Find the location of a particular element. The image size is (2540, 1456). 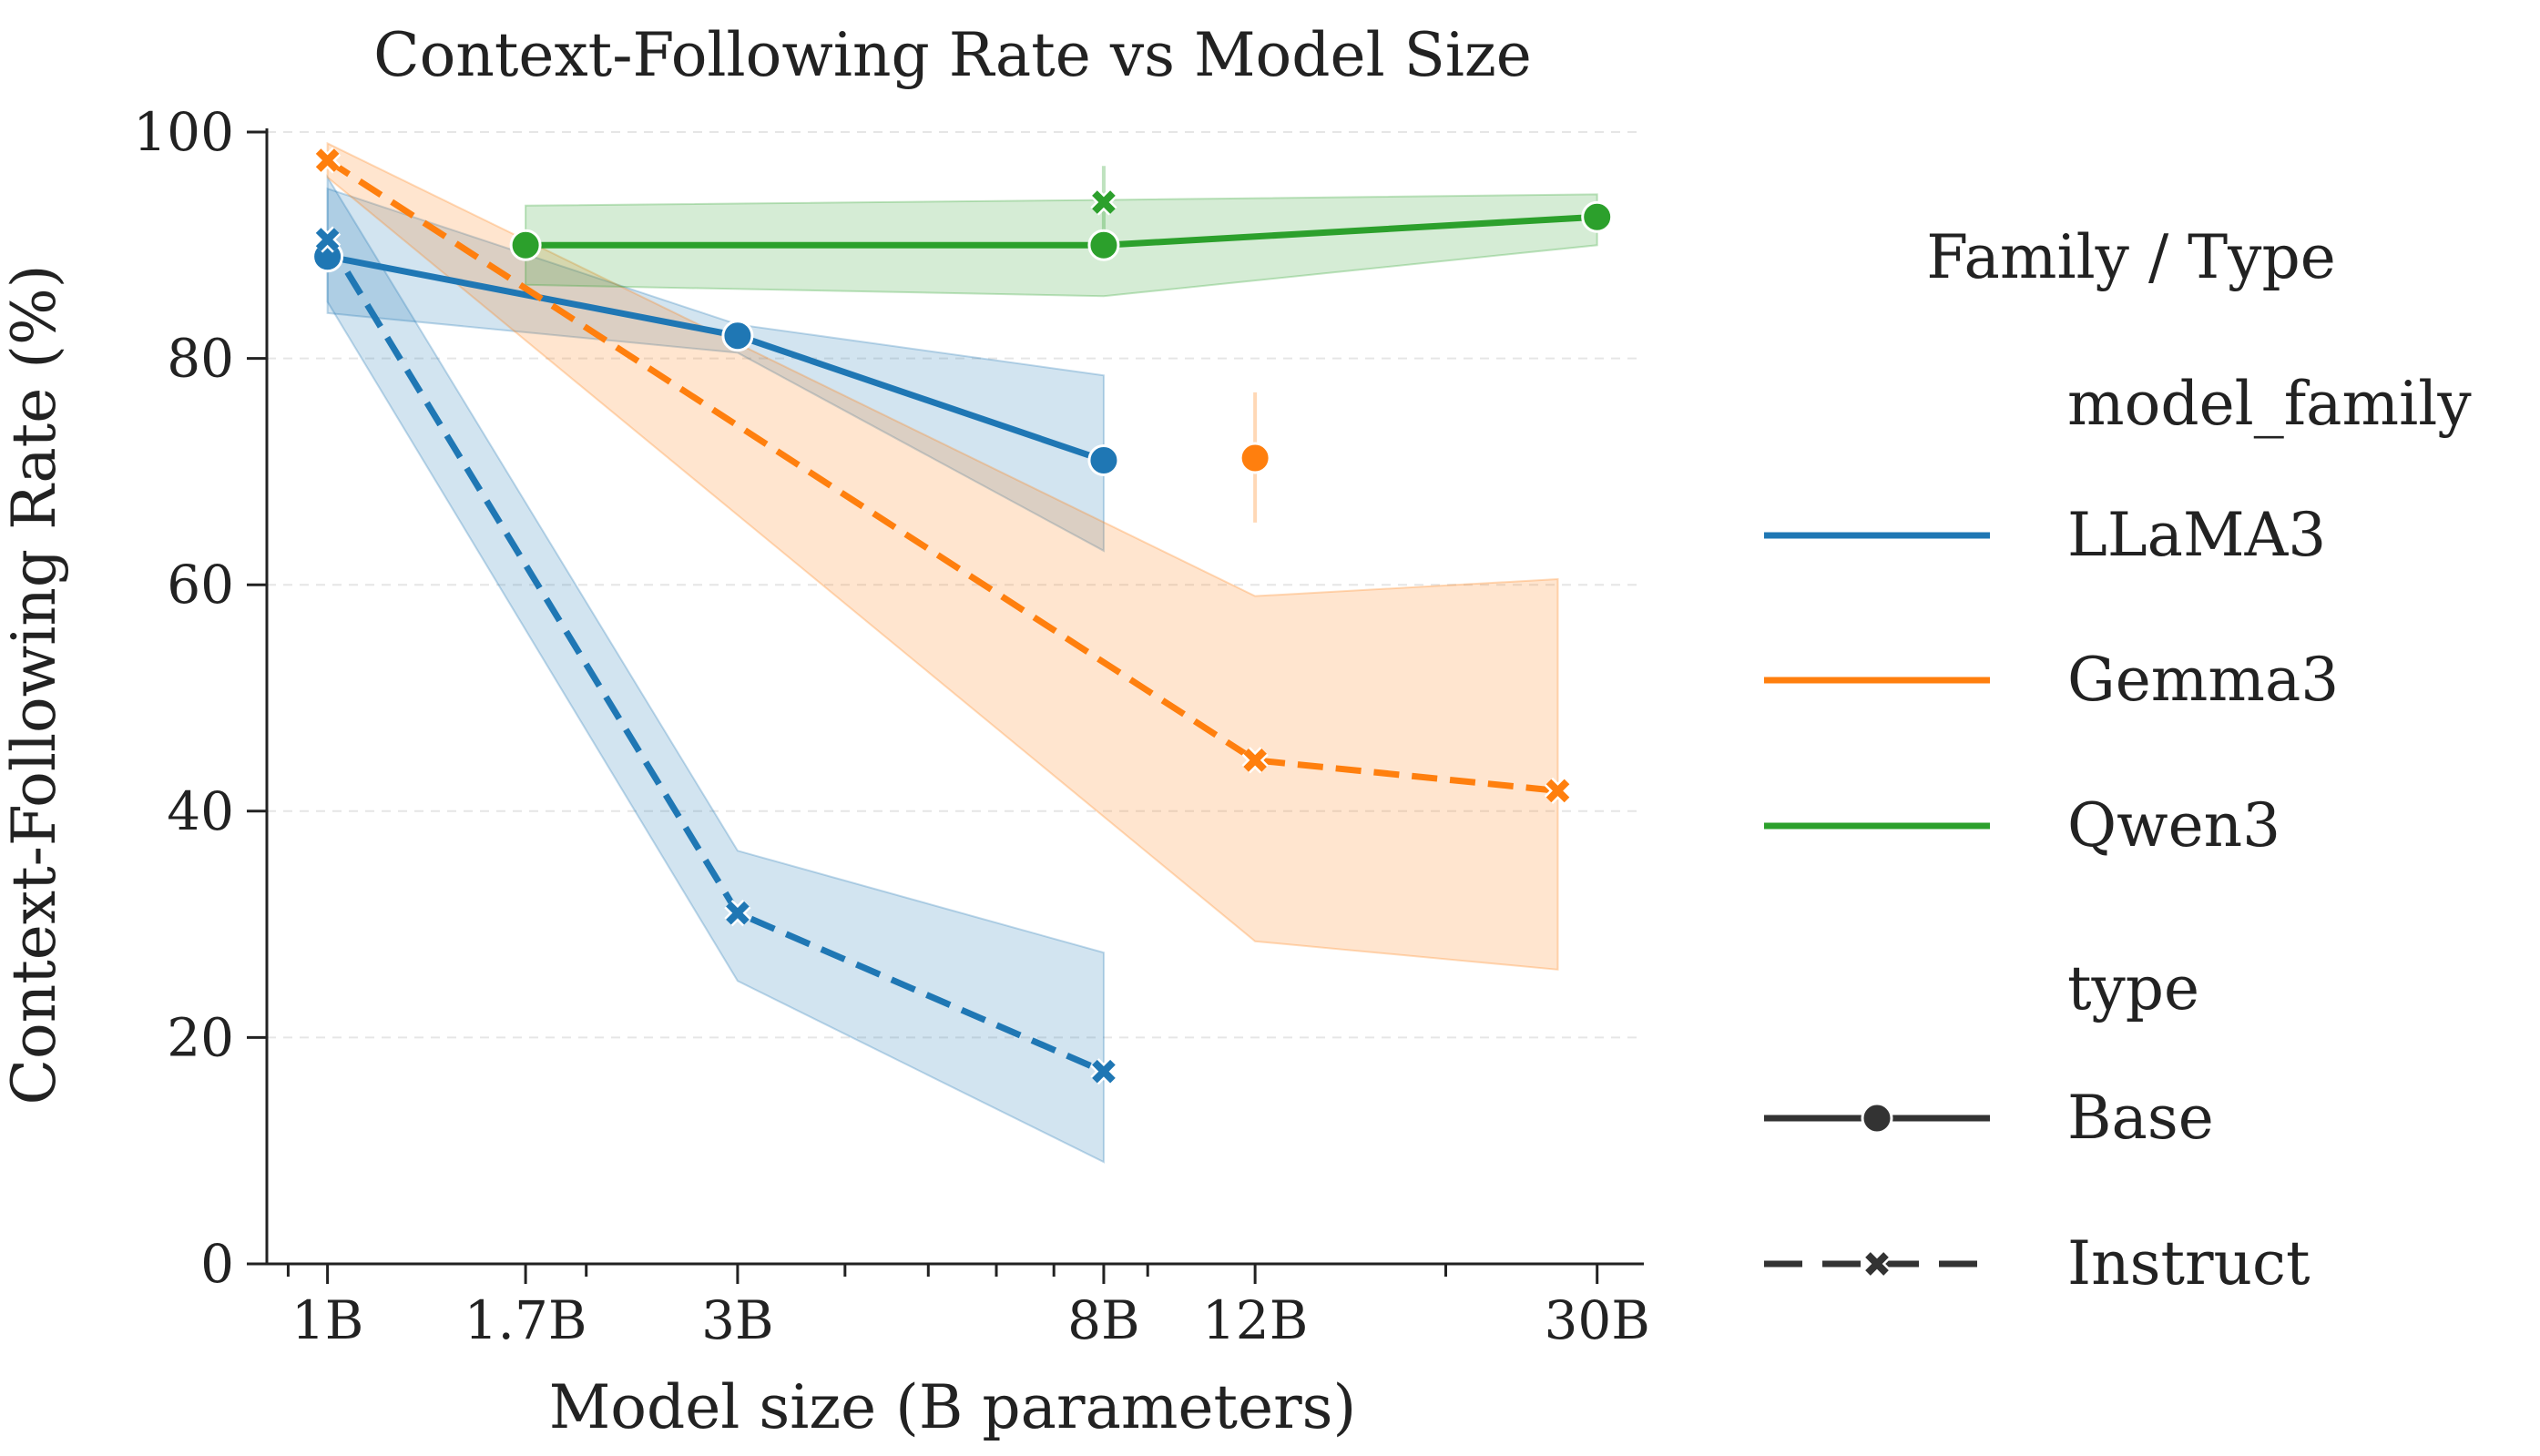

series-gemma3-instruct-point-12b is located at coordinates (1255, 760).